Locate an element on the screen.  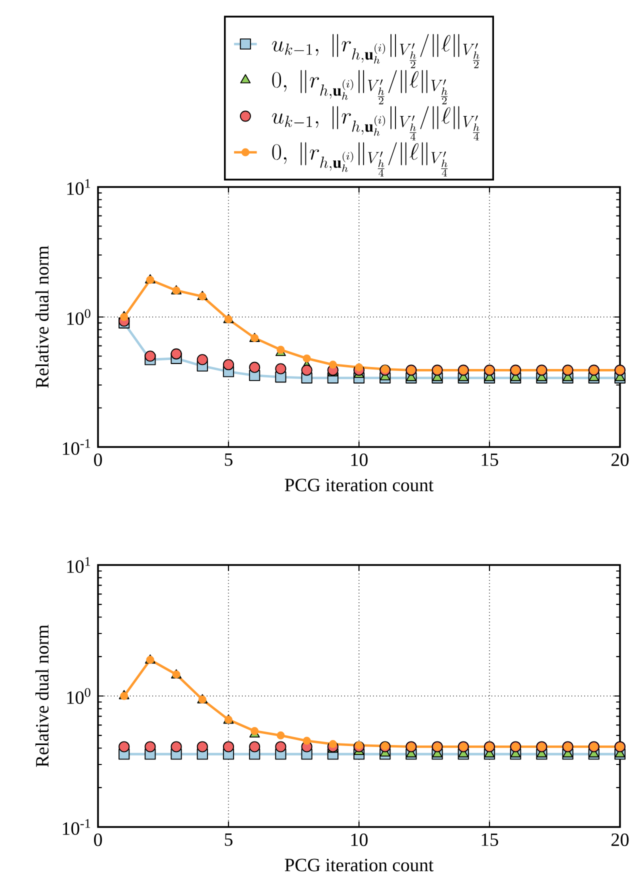
legend-label: $0,\ \|r_{h,\mathbf{u}_h^{(i)}}\|_{V'_{\frac{h}{2}}}/\|\ell\|_{V'_{\frac{h}{2}}}$ is located at coordinates (360, 87).